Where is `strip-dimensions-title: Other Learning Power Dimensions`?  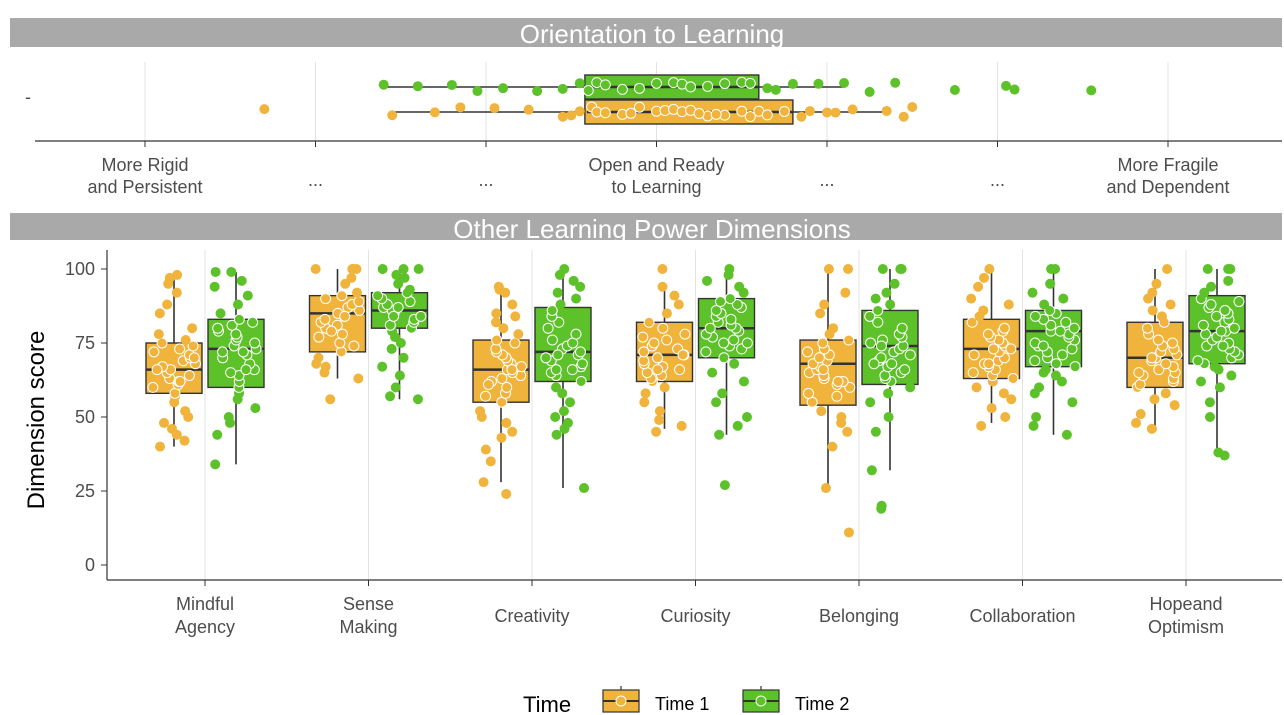 strip-dimensions-title: Other Learning Power Dimensions is located at coordinates (651, 229).